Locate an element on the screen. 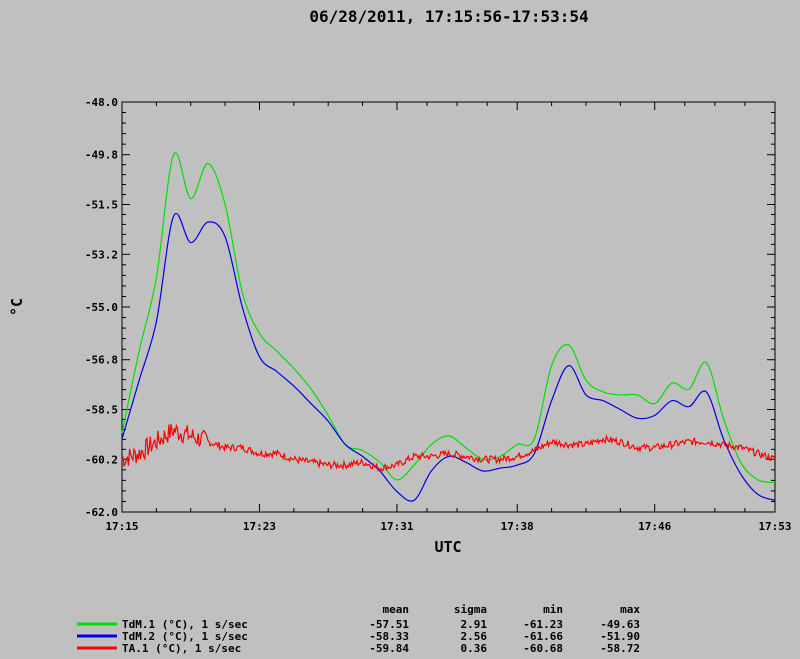  legend-entry: TA.1 (°C), 1 s/sec is located at coordinates (181, 648).